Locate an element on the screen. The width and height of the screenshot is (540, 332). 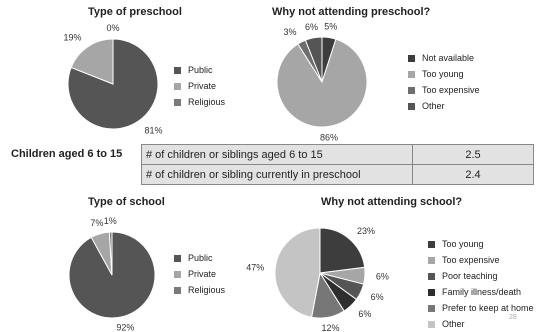
legend-item-prefer-to-keep-at-home: Prefer to keep at home is located at coordinates (481, 308).